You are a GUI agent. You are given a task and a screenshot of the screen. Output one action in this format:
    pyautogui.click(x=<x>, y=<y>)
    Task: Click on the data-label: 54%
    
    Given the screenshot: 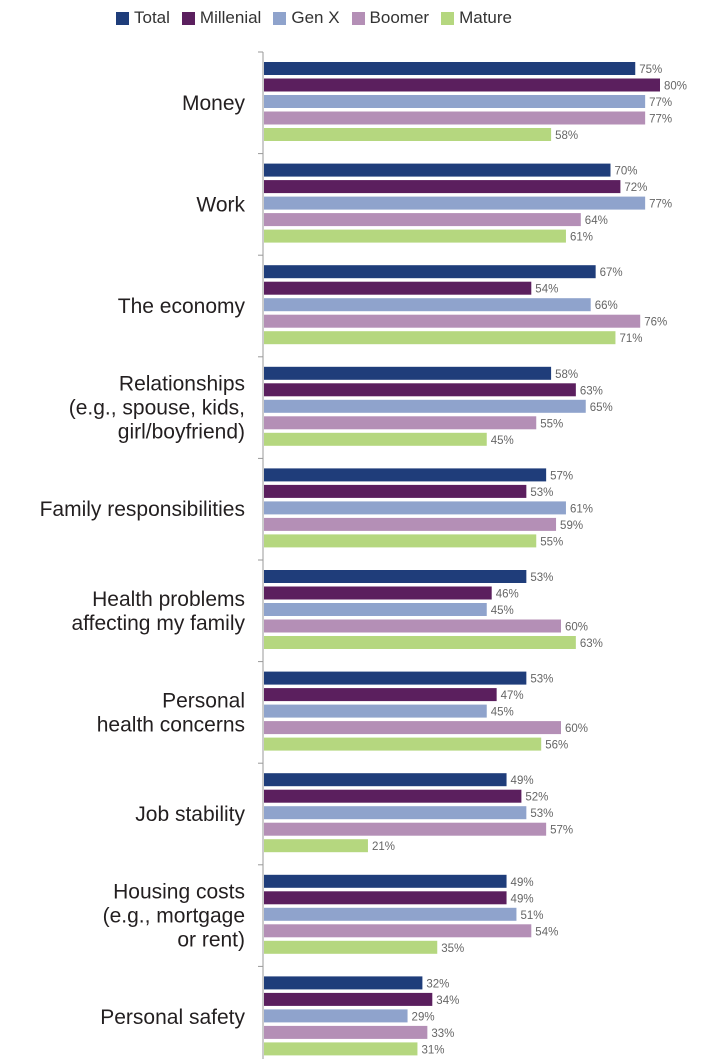 What is the action you would take?
    pyautogui.click(x=546, y=932)
    